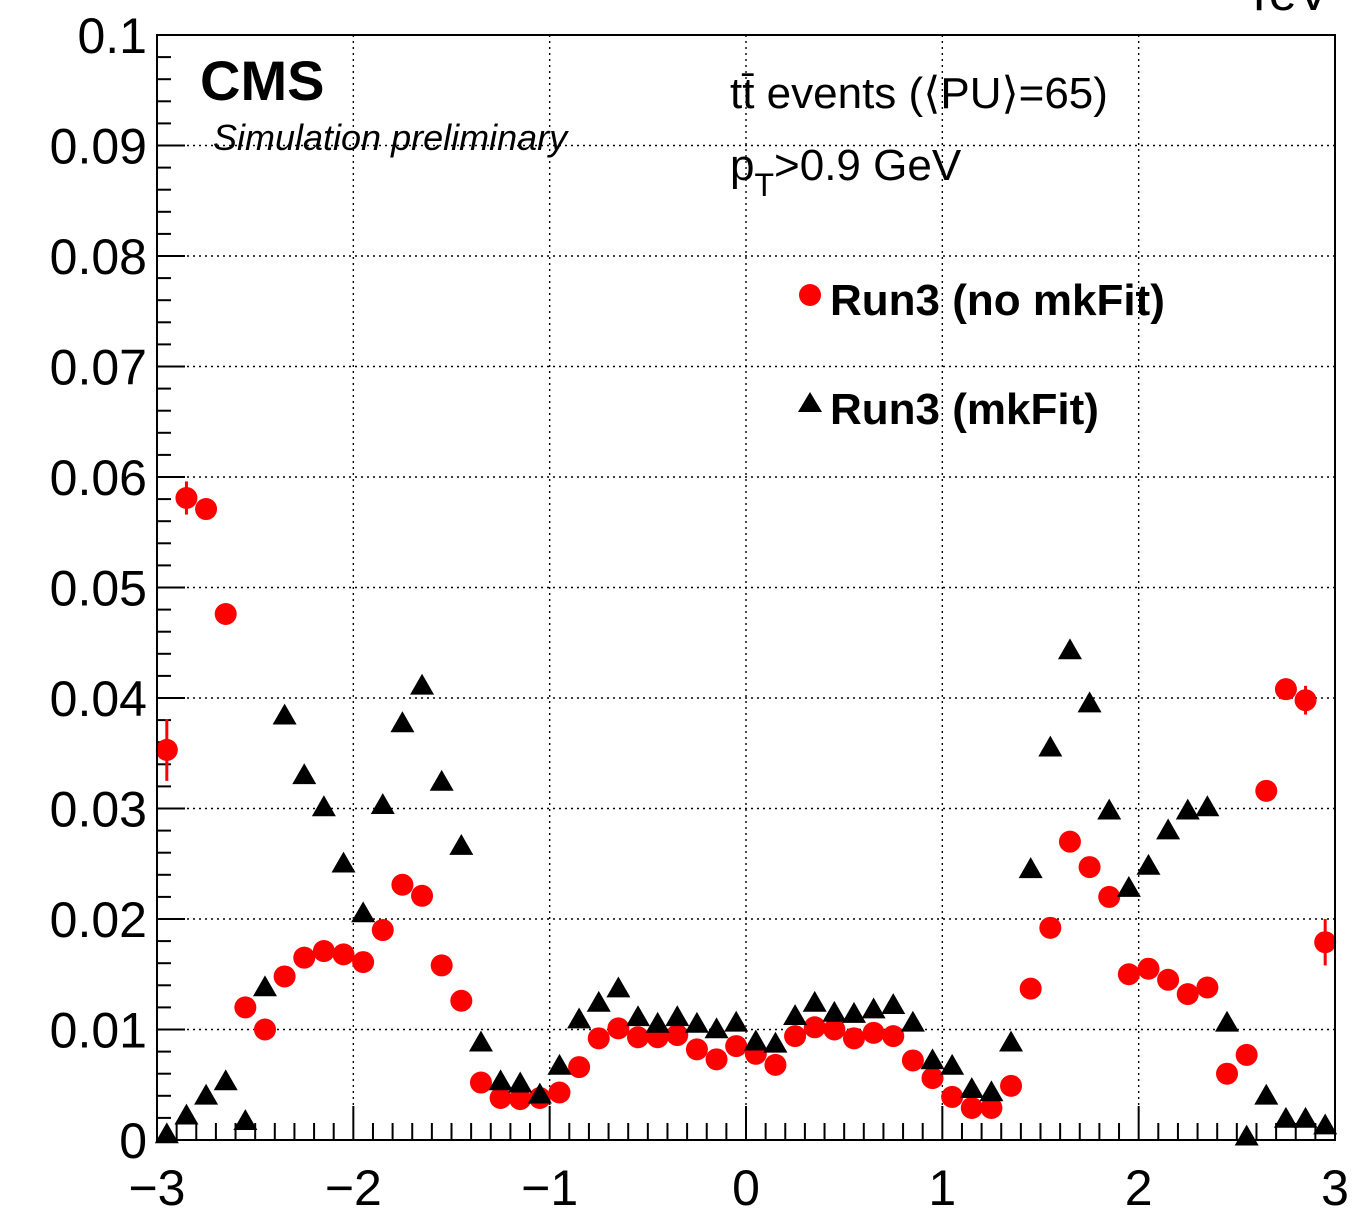 The image size is (1356, 1211). What do you see at coordinates (1139, 1185) in the screenshot?
I see `x-tick-label: 2` at bounding box center [1139, 1185].